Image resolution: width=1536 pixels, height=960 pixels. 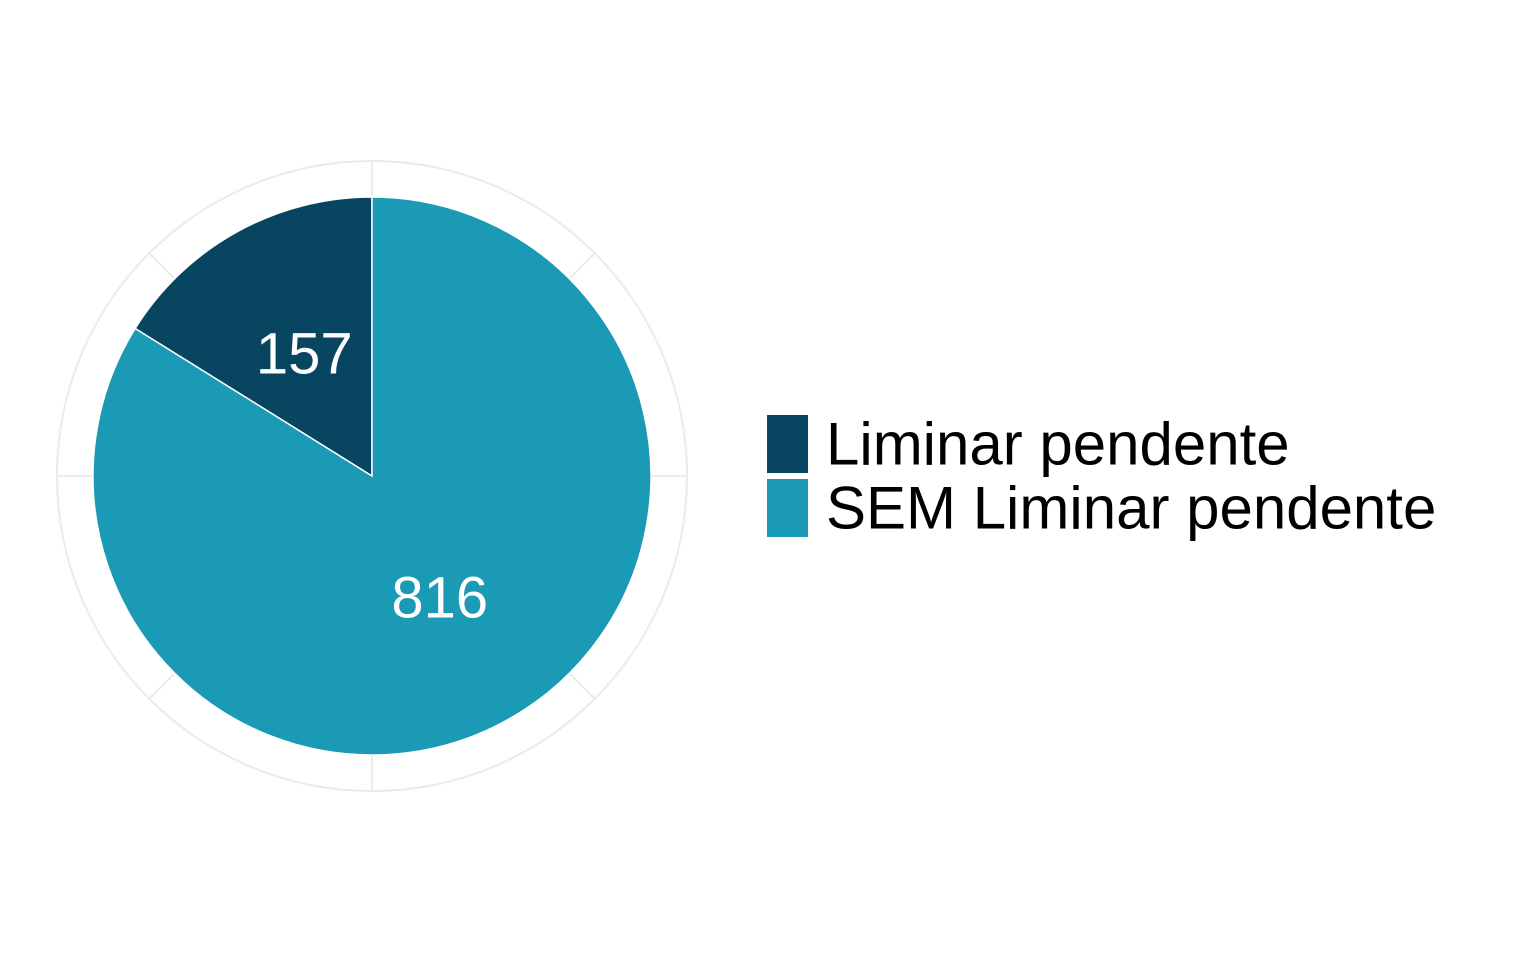 What do you see at coordinates (1058, 444) in the screenshot?
I see `legend-label: Liminar pendente` at bounding box center [1058, 444].